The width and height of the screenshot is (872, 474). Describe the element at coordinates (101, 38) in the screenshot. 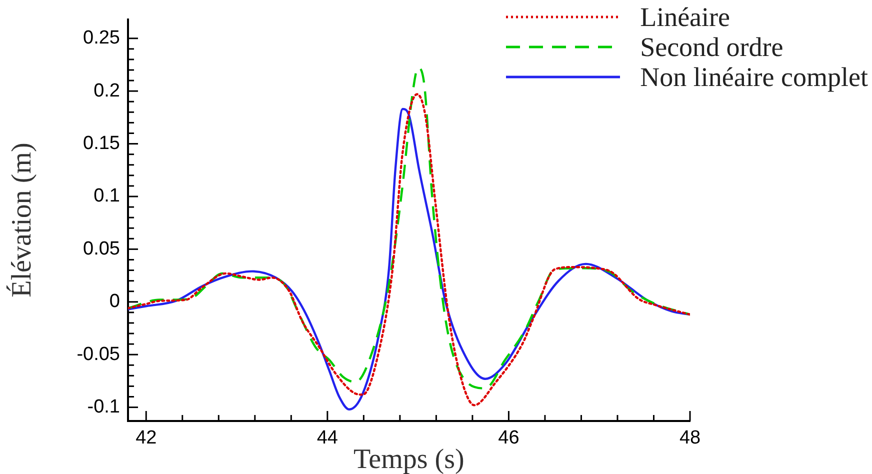

I see `y-tick-label: 0.25` at that location.